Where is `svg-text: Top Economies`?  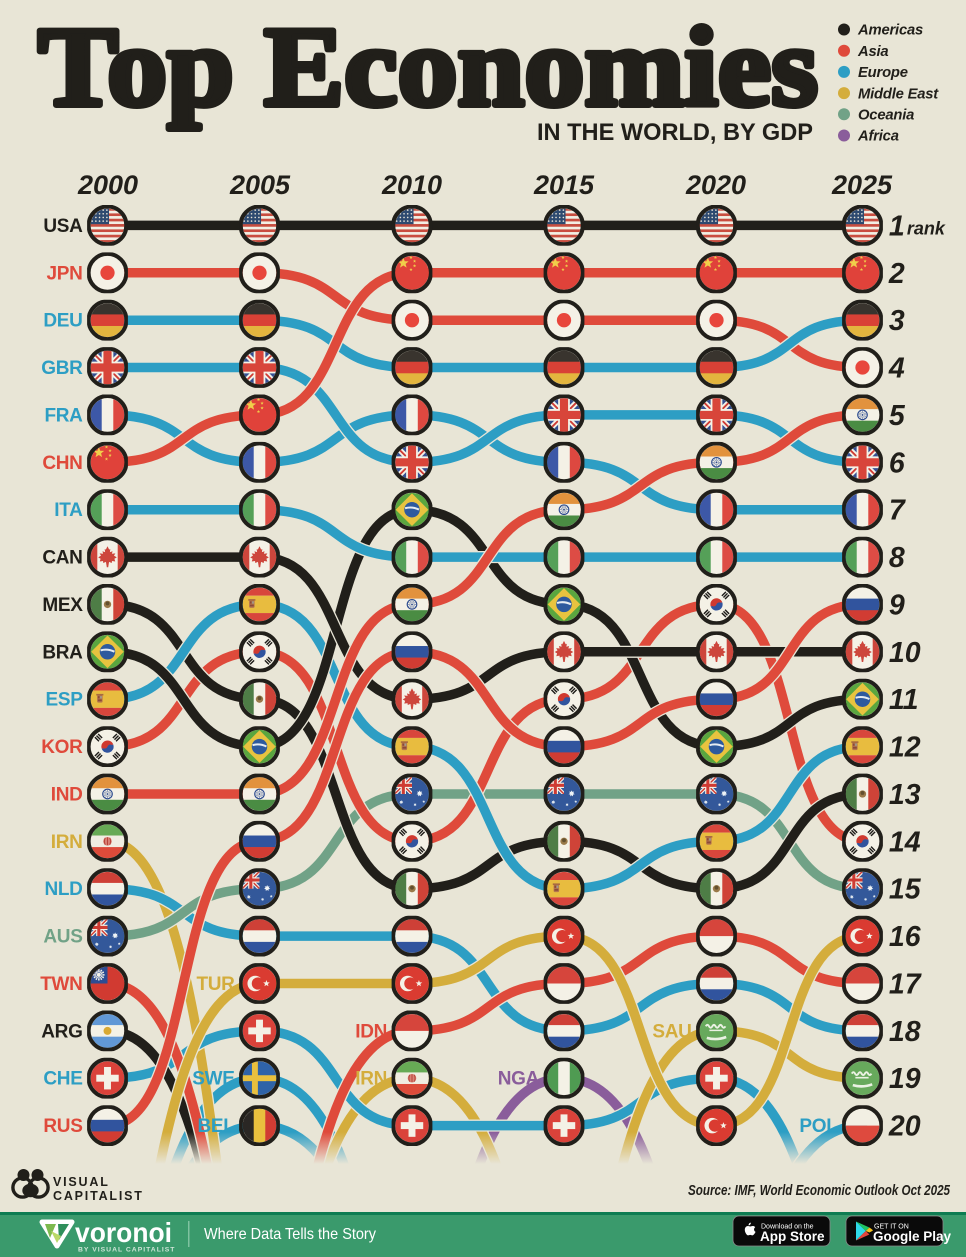 svg-text: Top Economies is located at coordinates (428, 67).